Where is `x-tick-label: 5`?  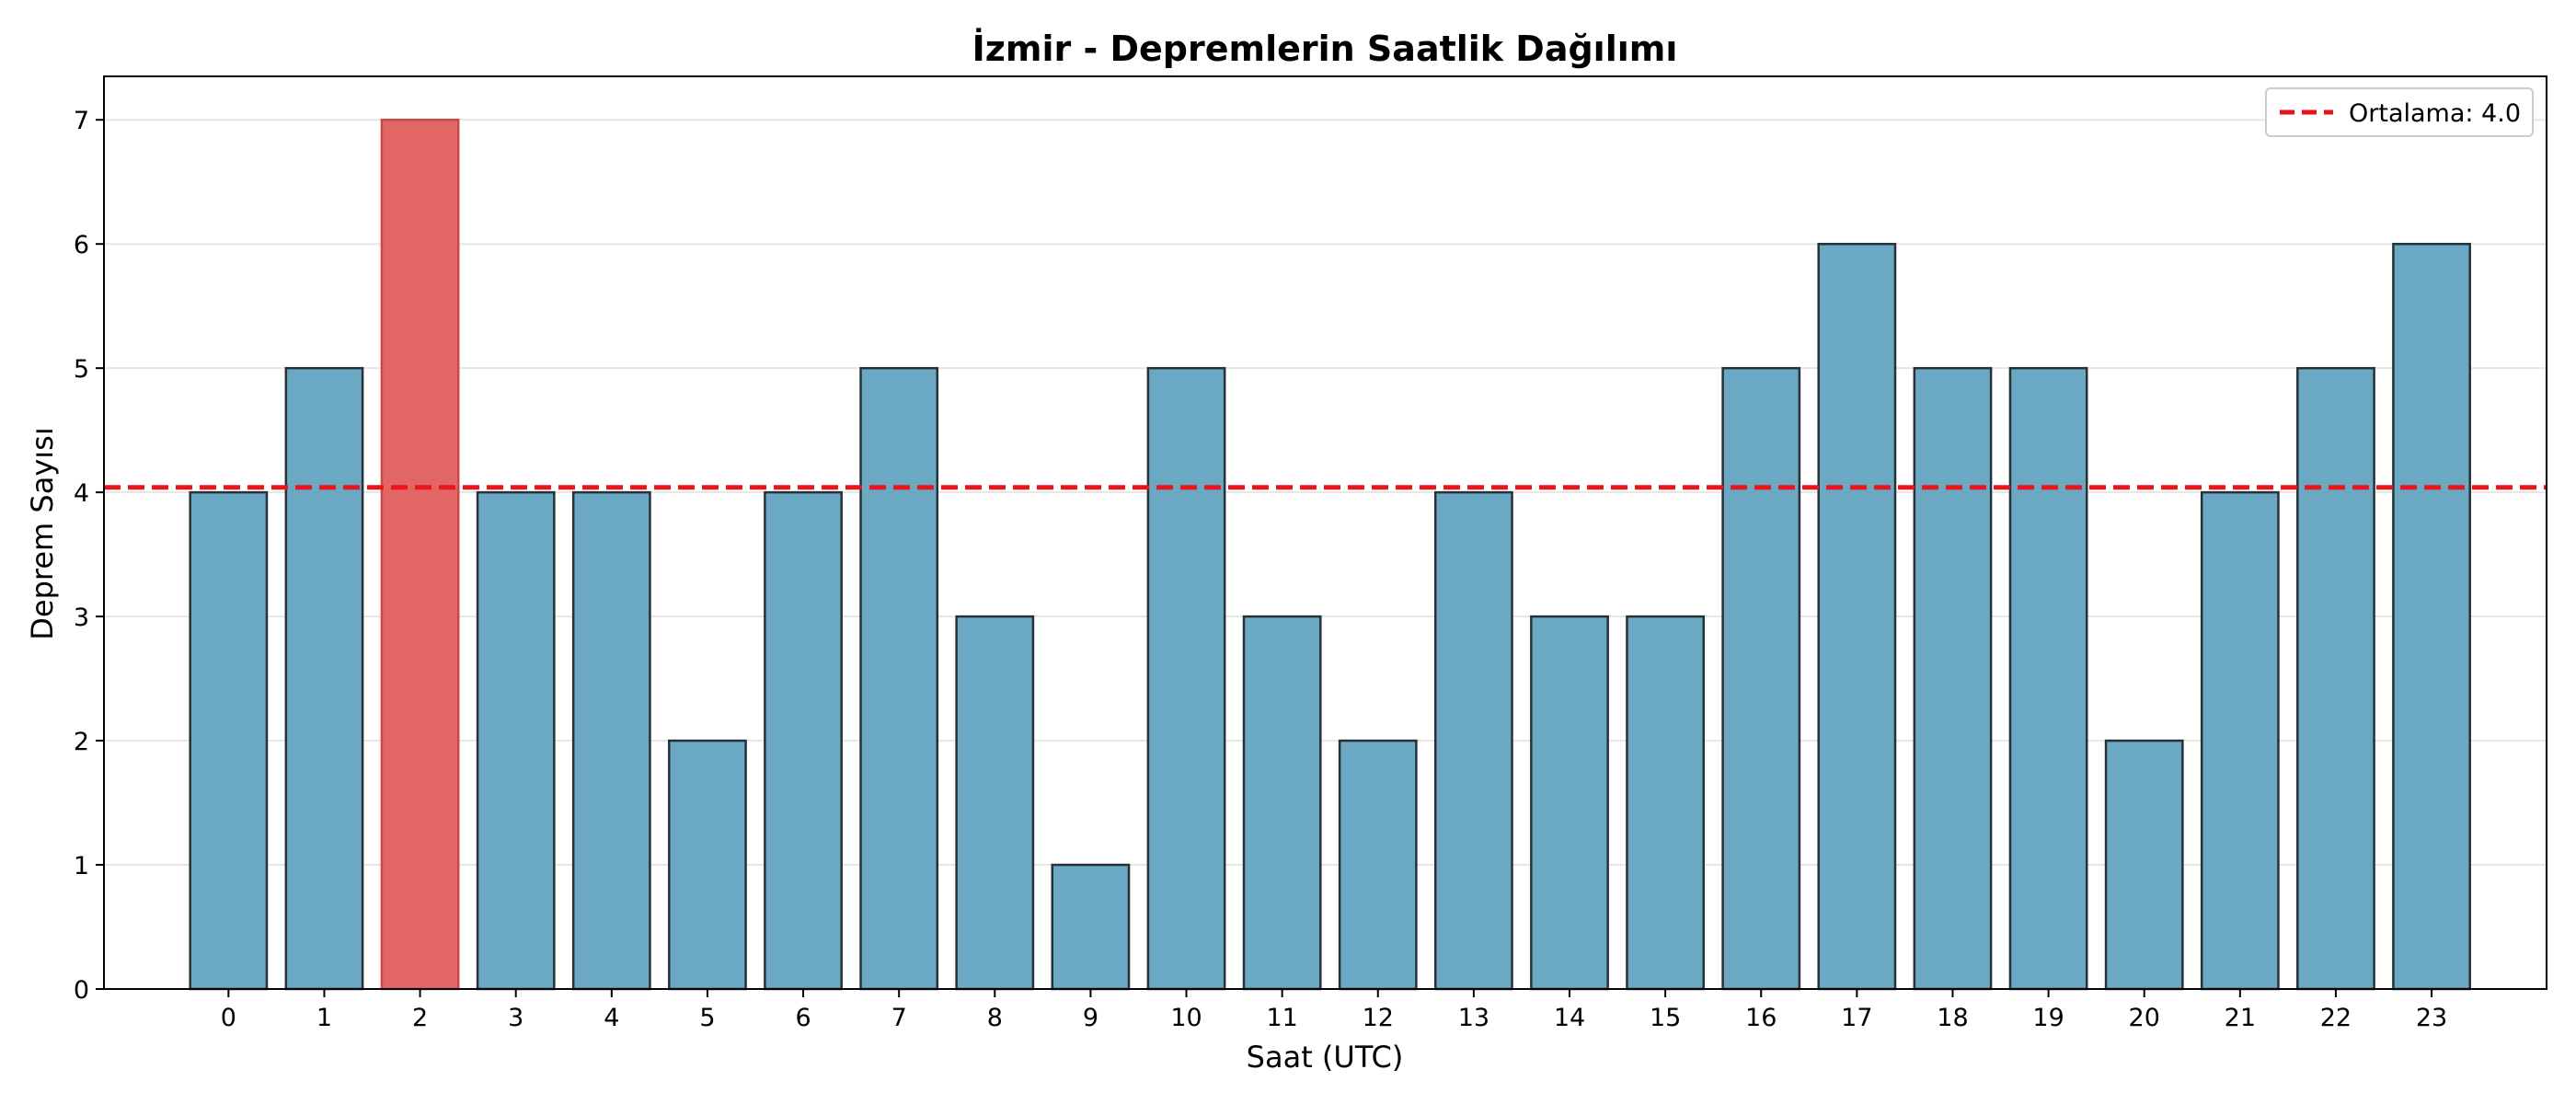 x-tick-label: 5 is located at coordinates (707, 1018).